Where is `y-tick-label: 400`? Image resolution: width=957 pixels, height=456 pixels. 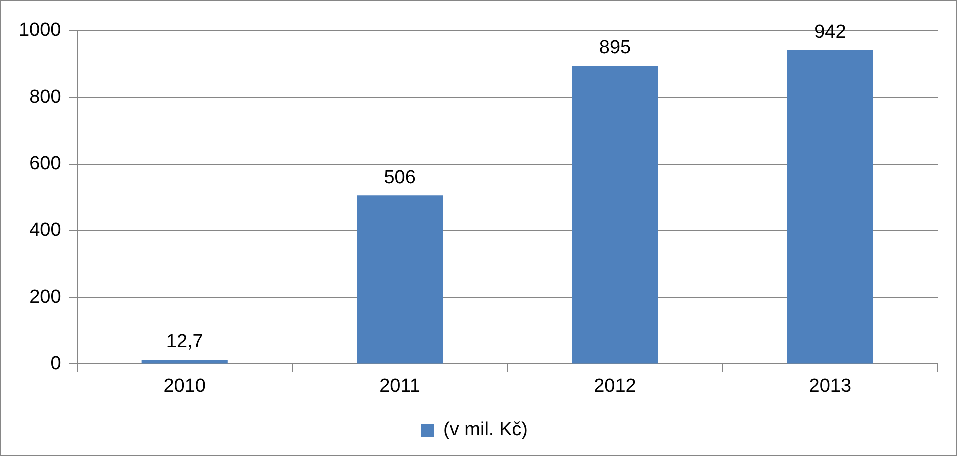 y-tick-label: 400 is located at coordinates (46, 231).